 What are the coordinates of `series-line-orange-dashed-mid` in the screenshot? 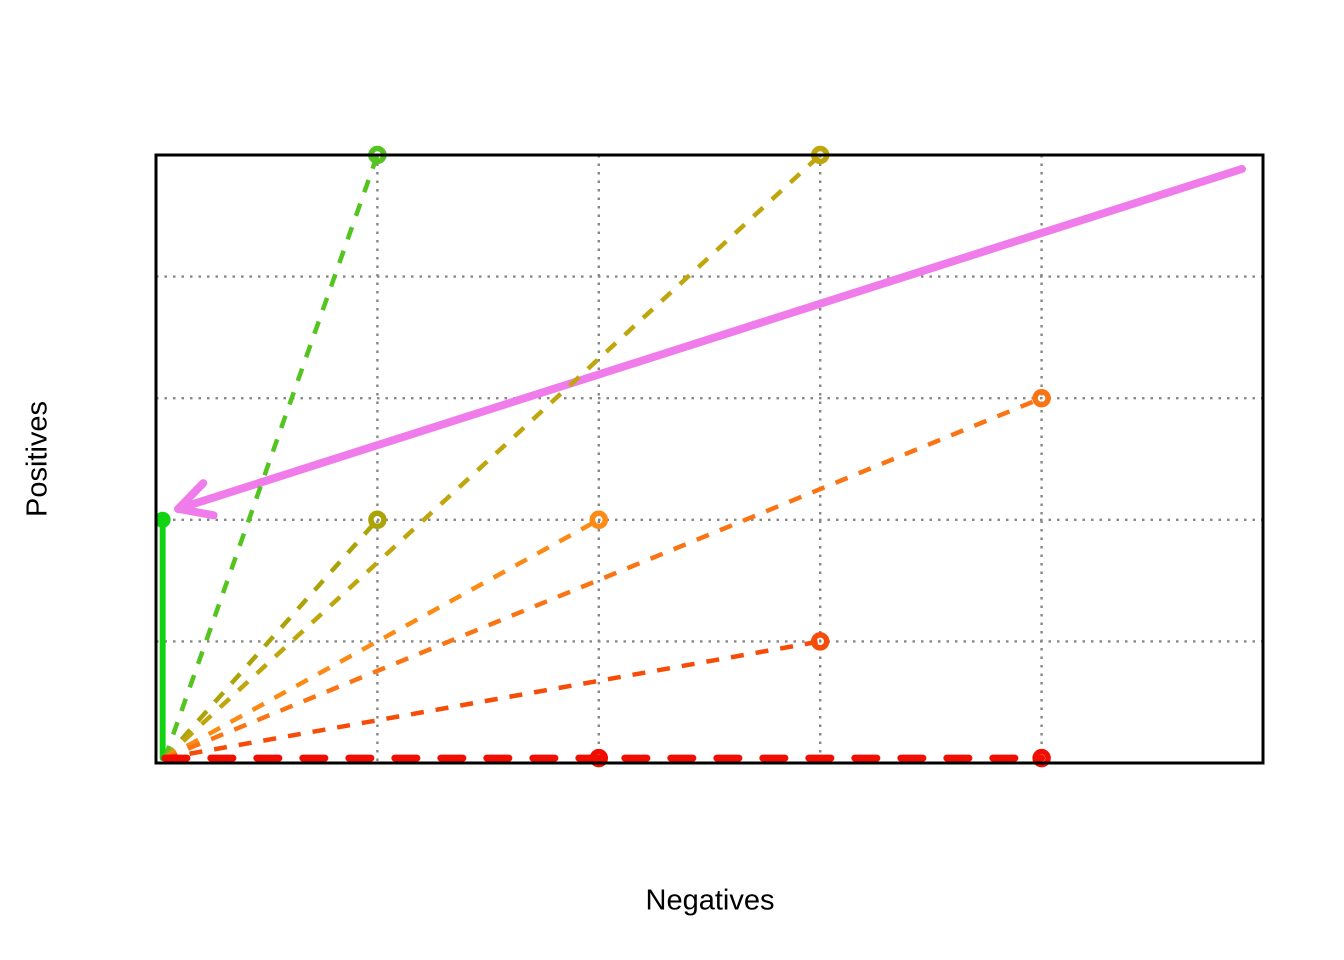 It's located at (381, 639).